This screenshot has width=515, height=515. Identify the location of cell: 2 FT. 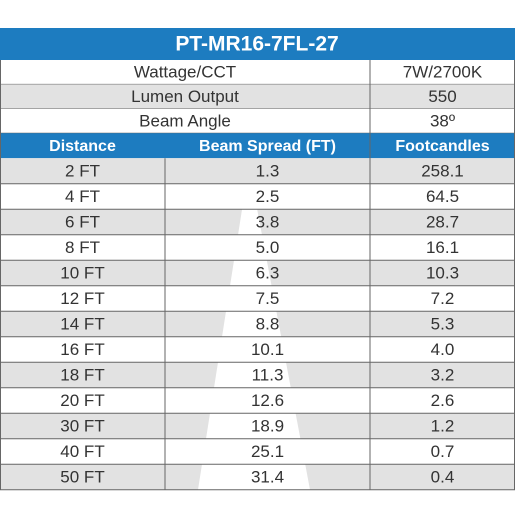
(82, 170).